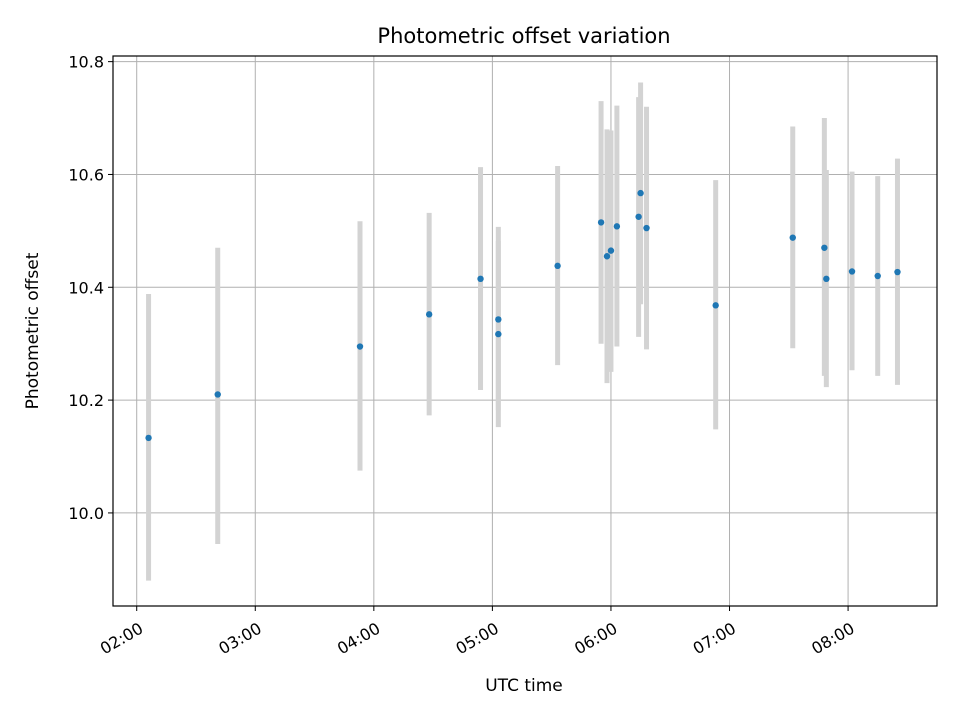 This screenshot has width=960, height=720. Describe the element at coordinates (86, 287) in the screenshot. I see `y-tick-label: 10.4` at that location.